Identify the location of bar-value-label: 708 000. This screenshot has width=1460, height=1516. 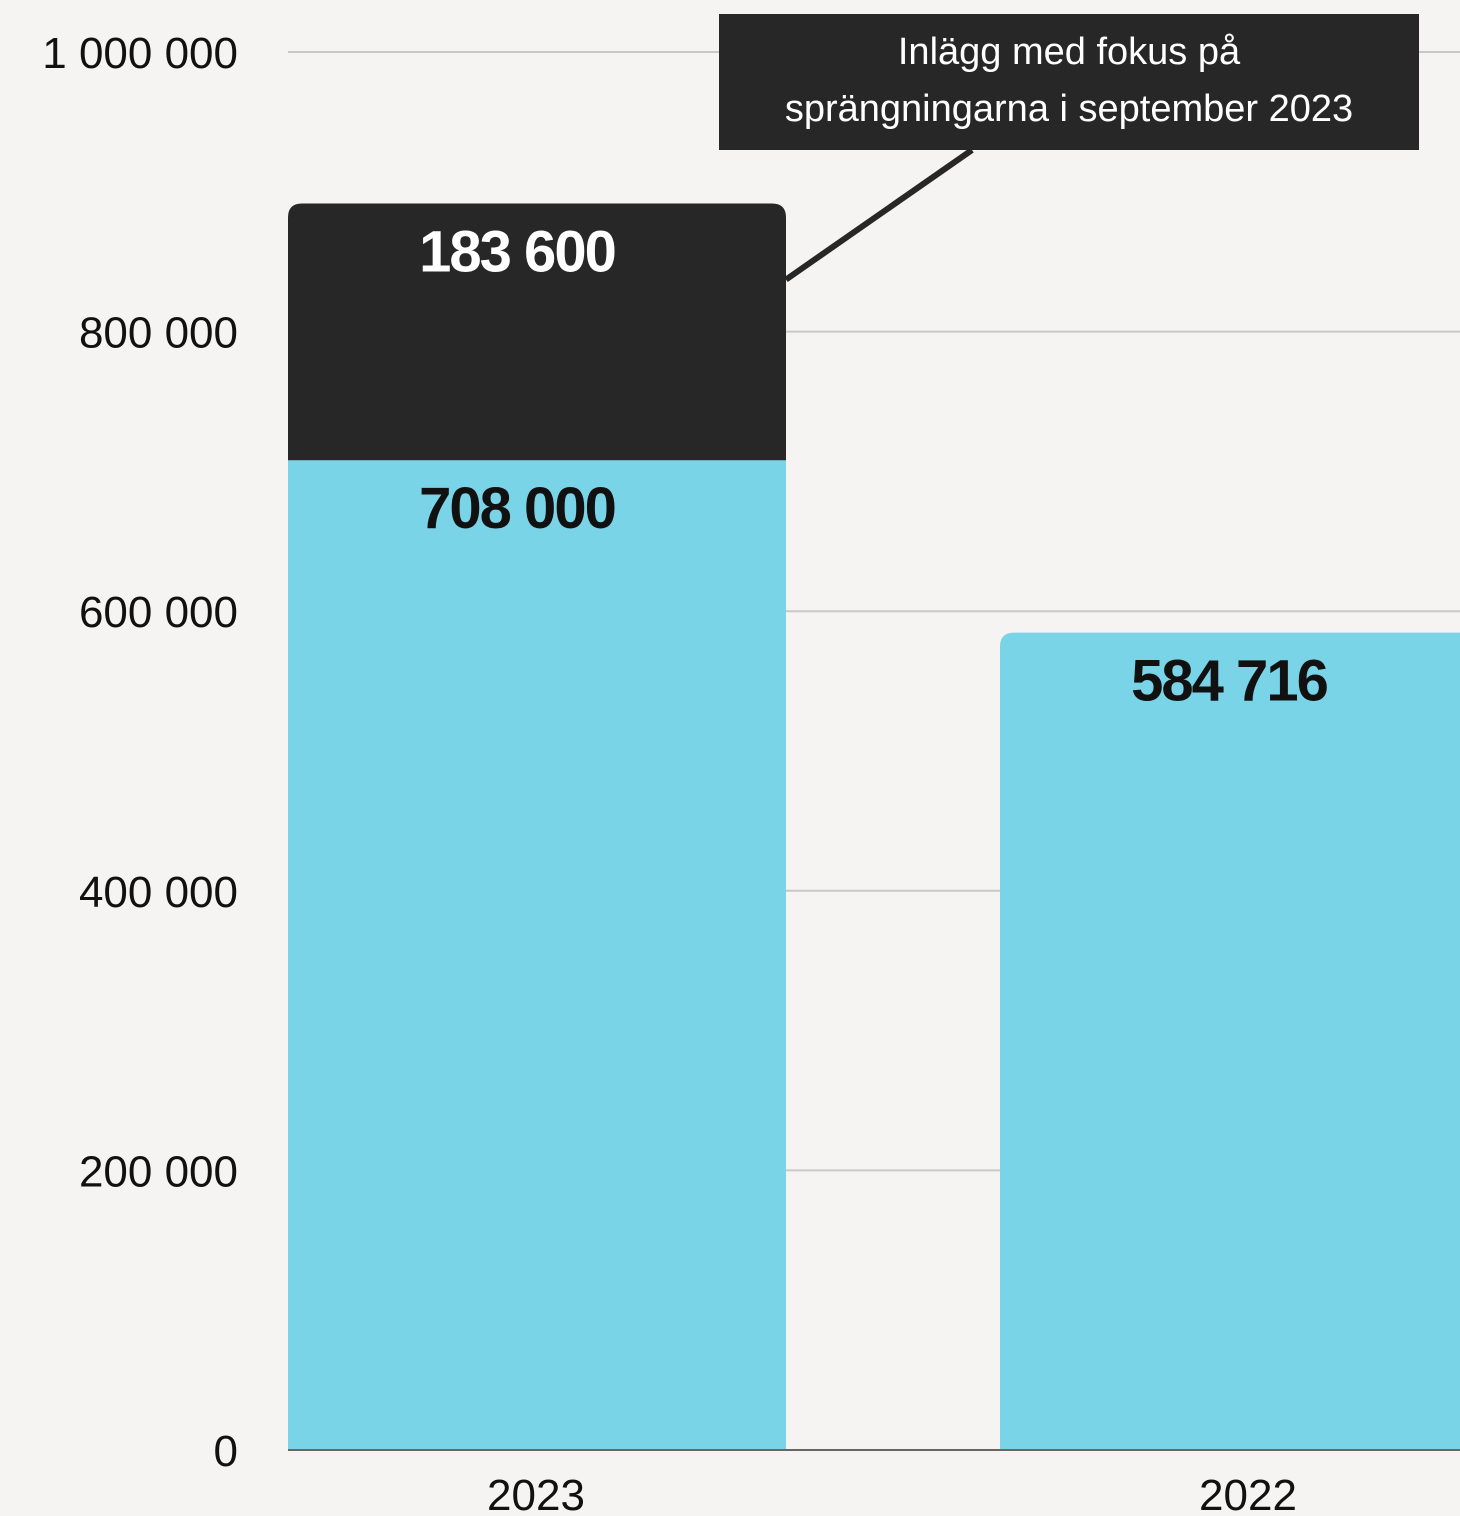
(517, 508).